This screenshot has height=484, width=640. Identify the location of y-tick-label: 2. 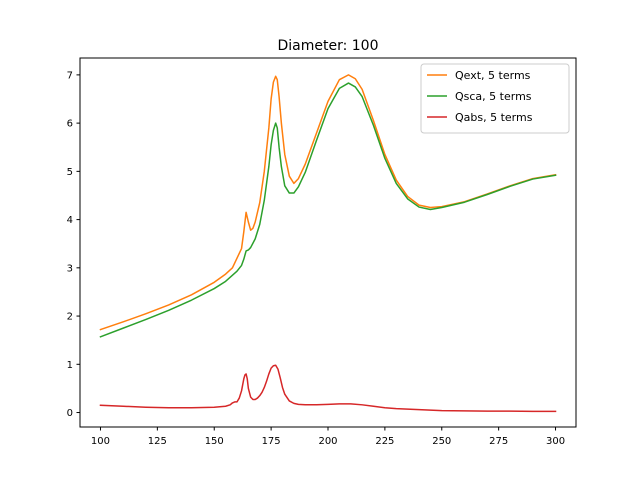
(70, 317).